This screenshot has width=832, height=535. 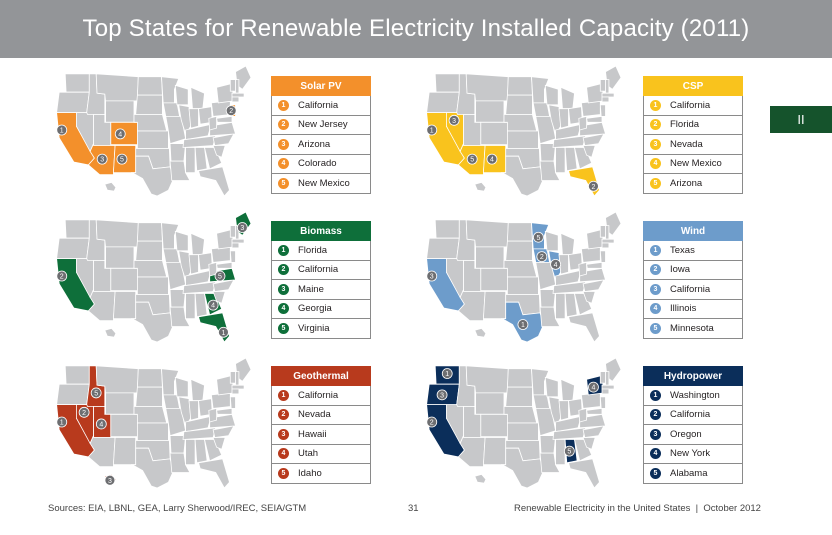 I want to click on legend-state: California, so click(x=318, y=395).